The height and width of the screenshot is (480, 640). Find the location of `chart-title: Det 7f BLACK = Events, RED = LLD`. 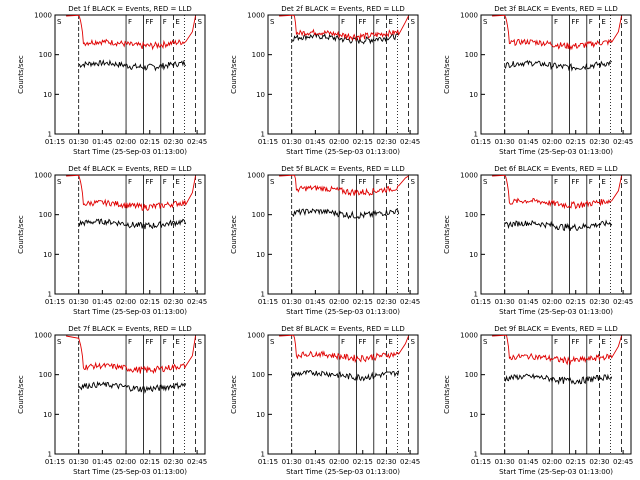

chart-title: Det 7f BLACK = Events, RED = LLD is located at coordinates (129, 329).